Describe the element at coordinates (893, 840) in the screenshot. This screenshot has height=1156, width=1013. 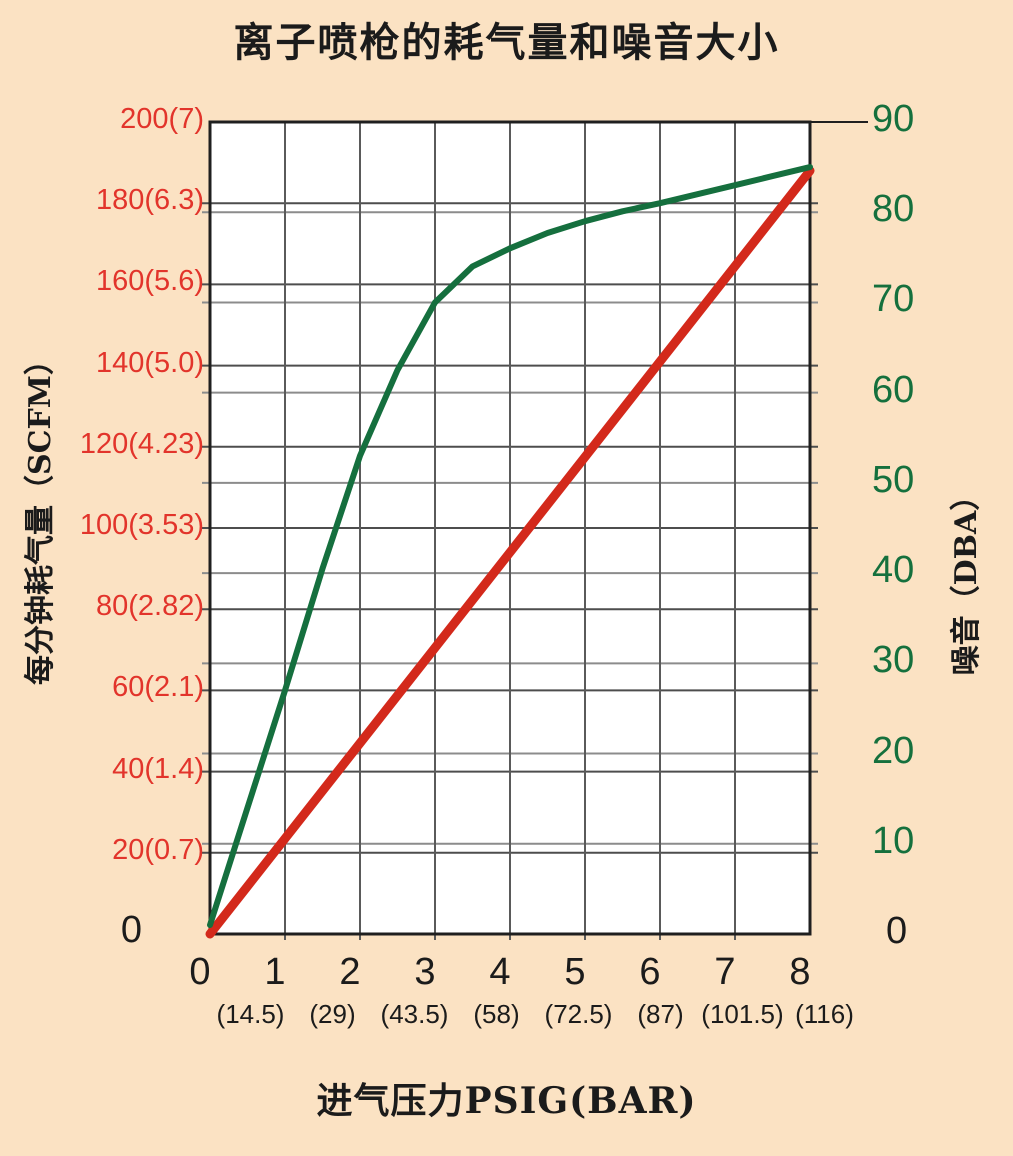
I see `y-right-tick-label: 10` at that location.